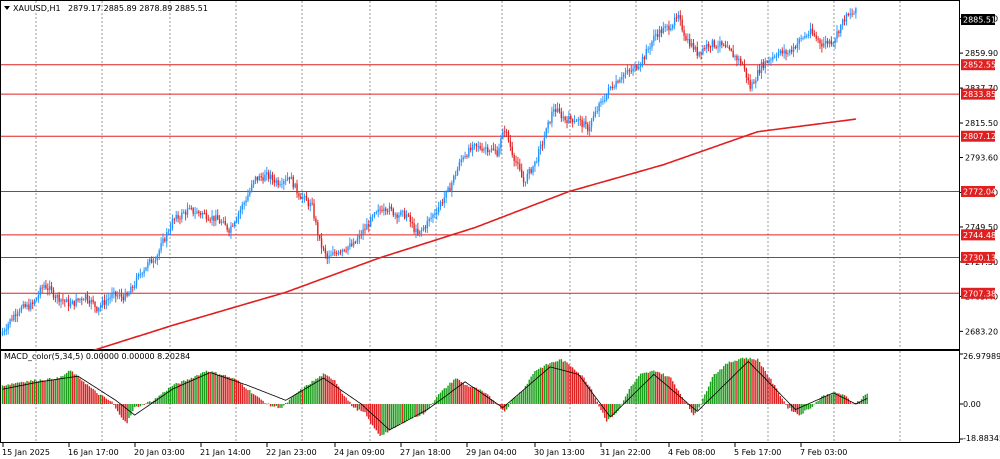 The width and height of the screenshot is (1000, 459). Describe the element at coordinates (7, 8) in the screenshot. I see `symbol-dropdown-icon` at that location.